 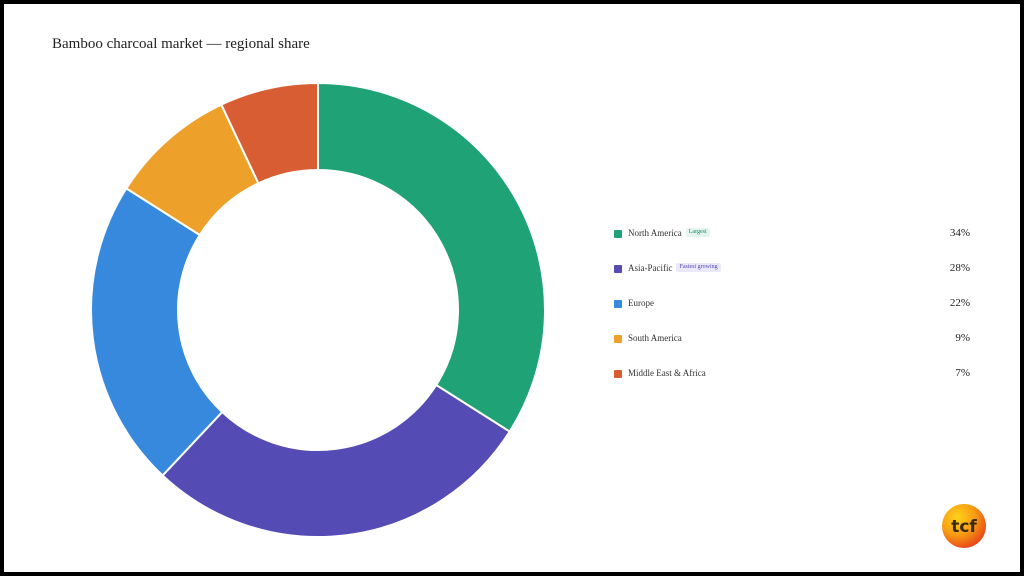 What do you see at coordinates (792, 348) in the screenshot?
I see `legend-item-south-america: South America 9%` at bounding box center [792, 348].